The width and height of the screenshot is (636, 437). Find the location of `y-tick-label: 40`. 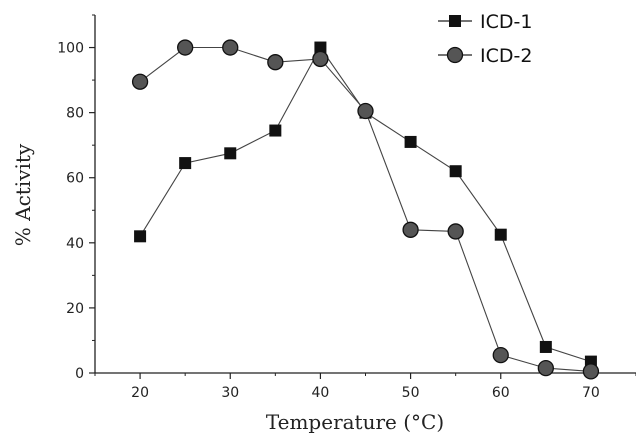

y-tick-label: 40 is located at coordinates (75, 244).